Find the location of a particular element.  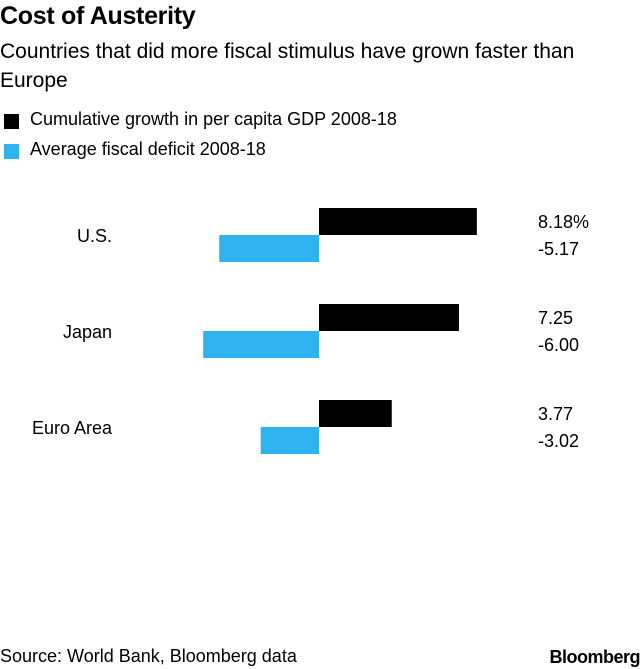

bar-deficit-u-s is located at coordinates (269, 248).